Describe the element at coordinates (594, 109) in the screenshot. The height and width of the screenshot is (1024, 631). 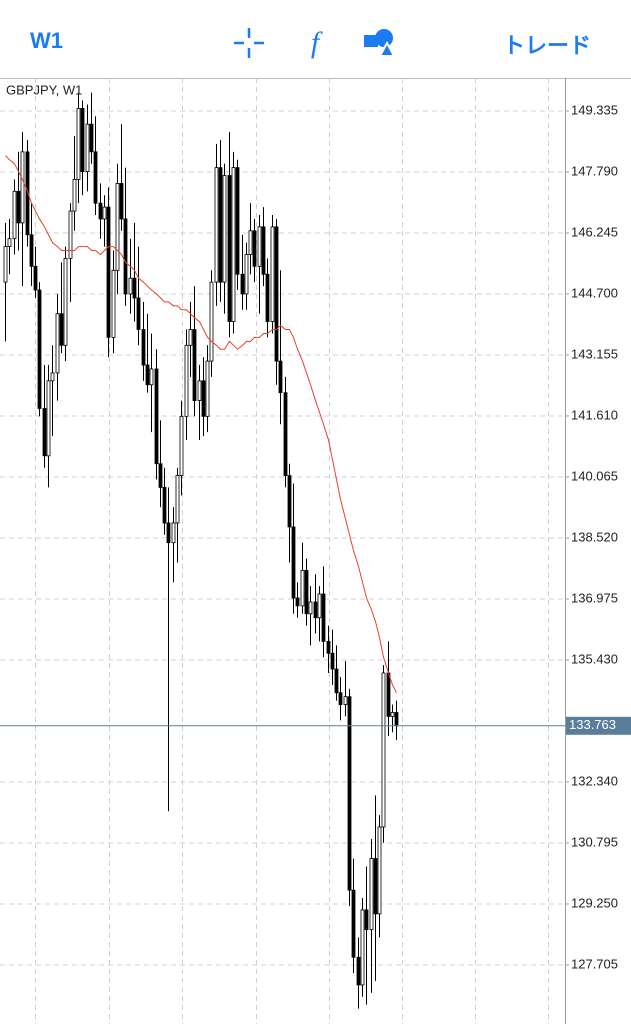
I see `y-tick-label: 149.335` at that location.